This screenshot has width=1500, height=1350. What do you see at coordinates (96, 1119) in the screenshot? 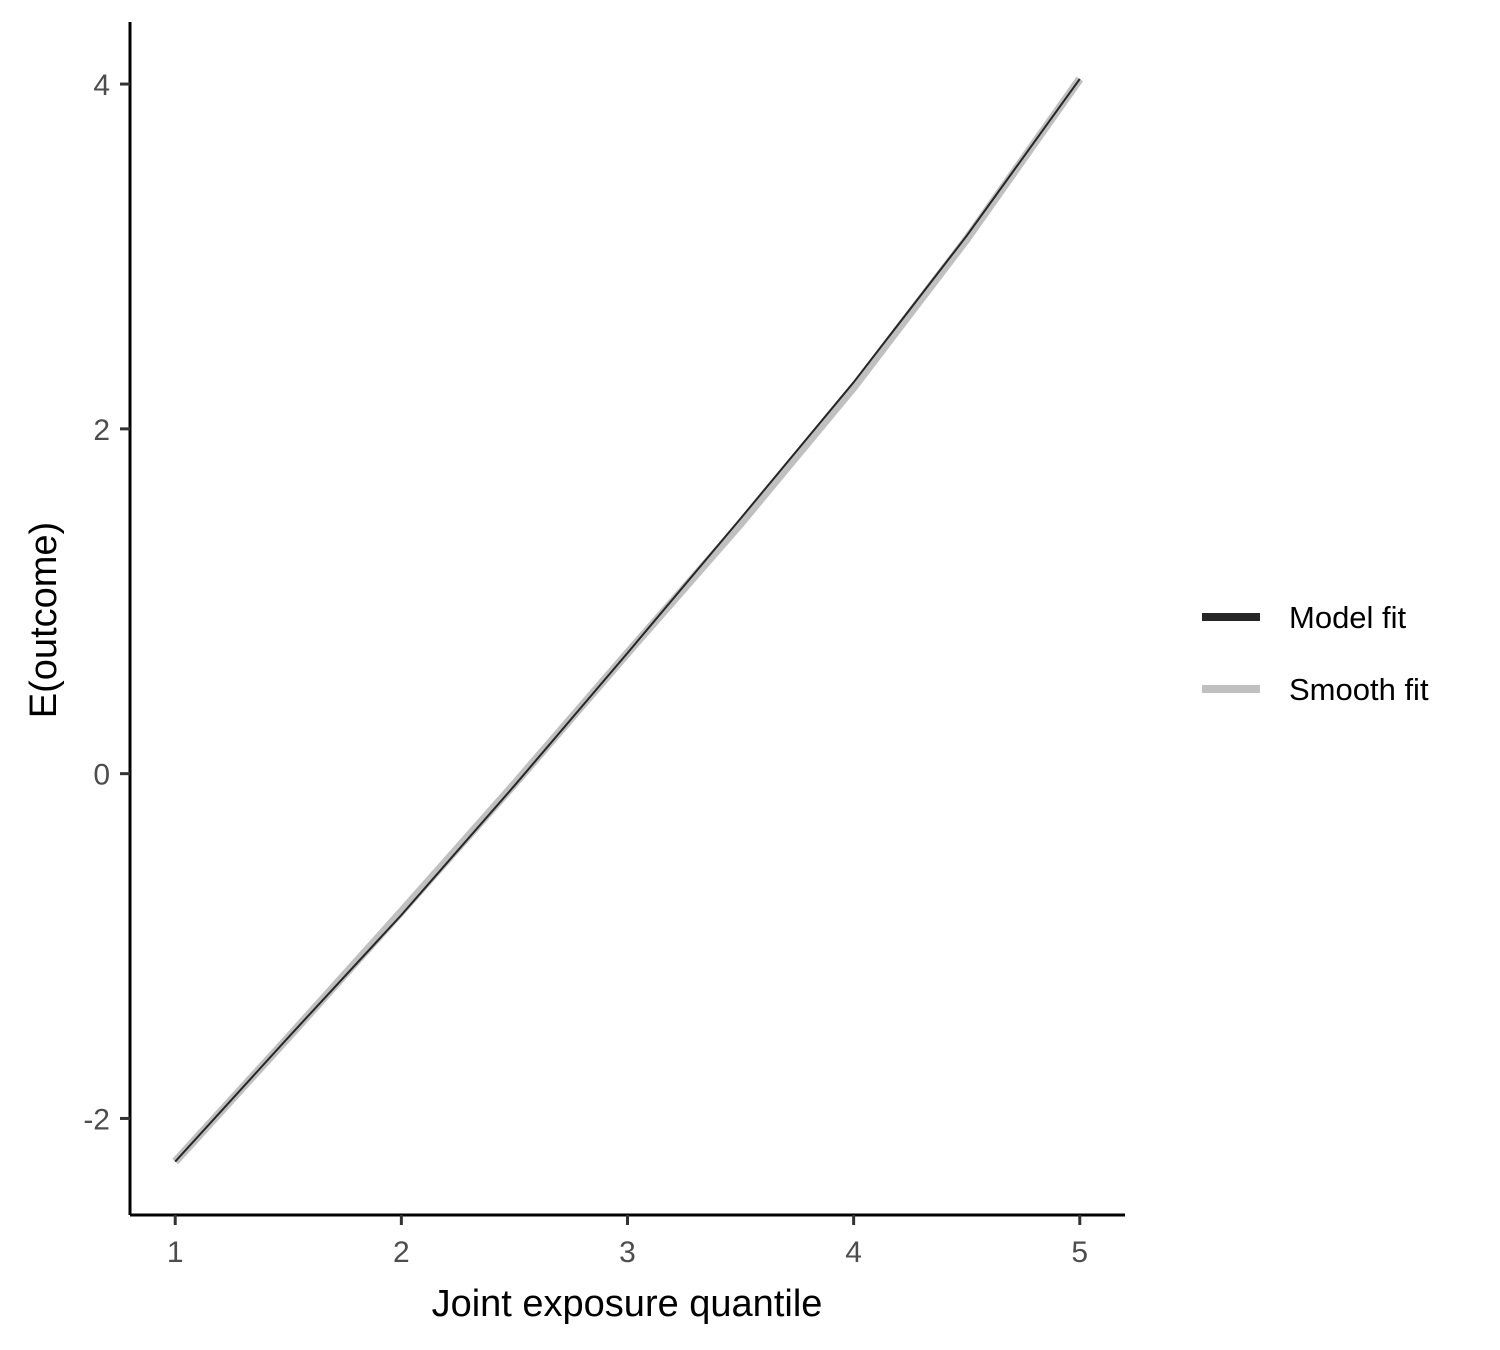
I see `y-tick-label: -2` at bounding box center [96, 1119].